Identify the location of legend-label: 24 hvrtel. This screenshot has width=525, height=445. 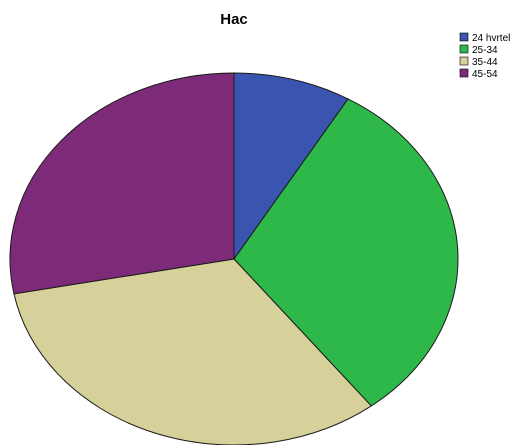
(491, 38).